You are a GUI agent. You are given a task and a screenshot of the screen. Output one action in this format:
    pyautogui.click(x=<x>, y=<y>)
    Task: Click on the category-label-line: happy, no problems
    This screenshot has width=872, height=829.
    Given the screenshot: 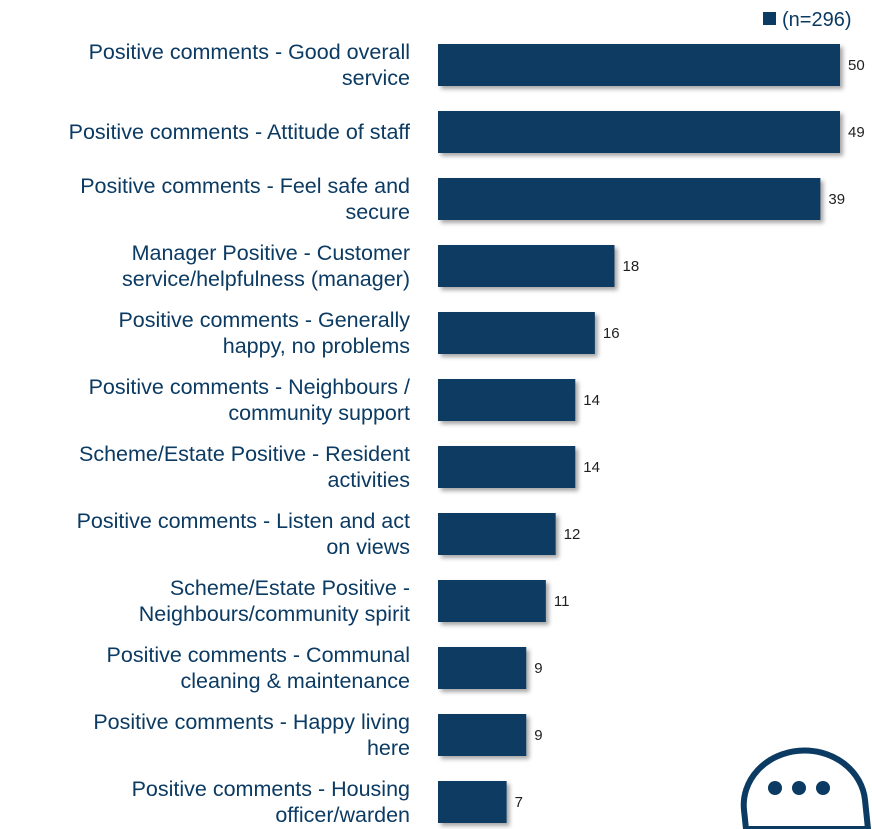 What is the action you would take?
    pyautogui.click(x=316, y=346)
    